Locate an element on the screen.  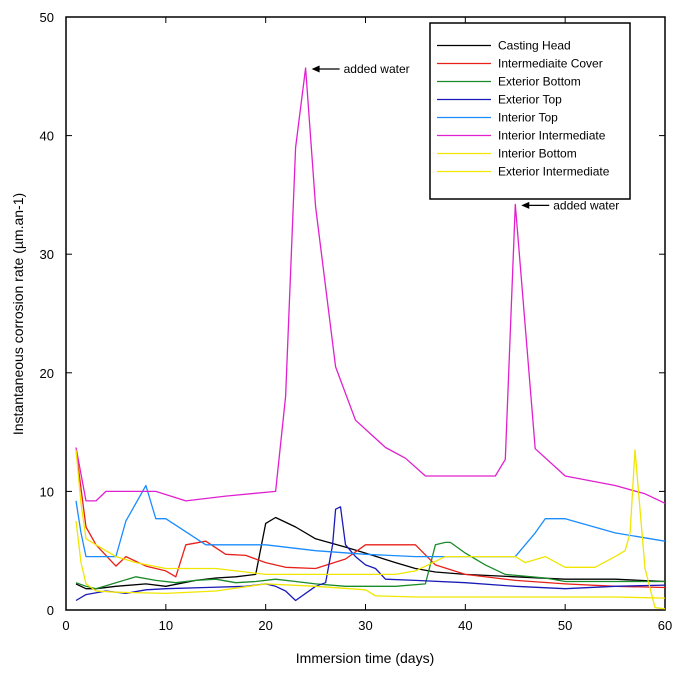
legend-label: Interior Top is located at coordinates (528, 118).